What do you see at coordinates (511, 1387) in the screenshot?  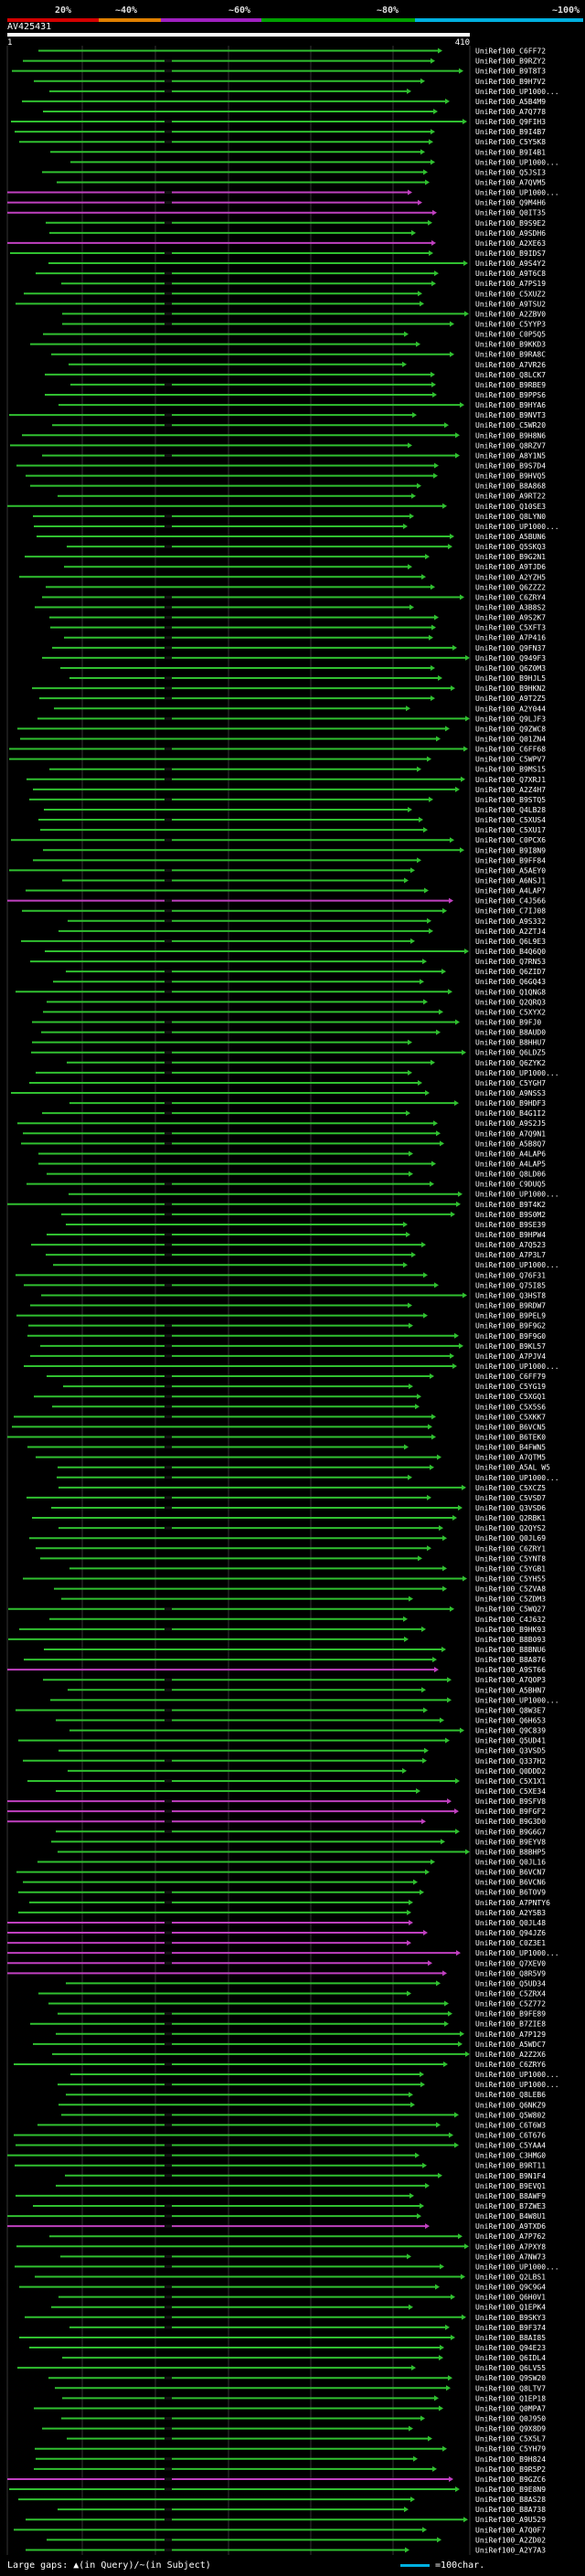 I see `hit-label: UniRef100_C5YG19` at bounding box center [511, 1387].